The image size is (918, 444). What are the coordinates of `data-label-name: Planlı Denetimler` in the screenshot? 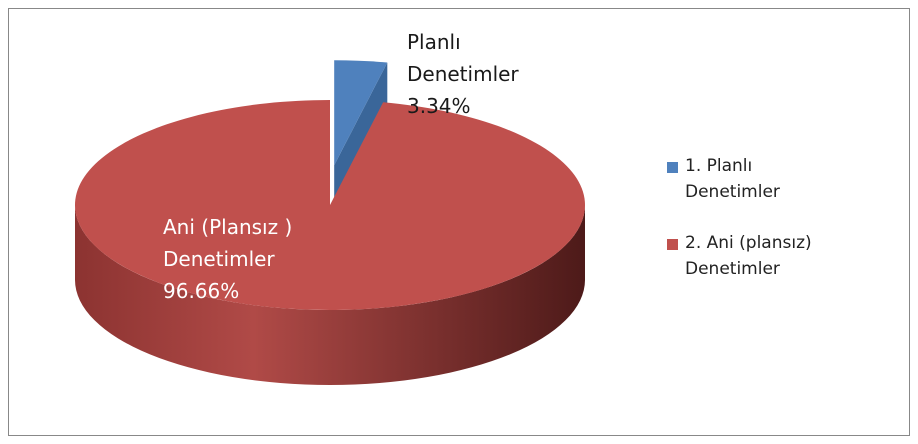 It's located at (463, 58).